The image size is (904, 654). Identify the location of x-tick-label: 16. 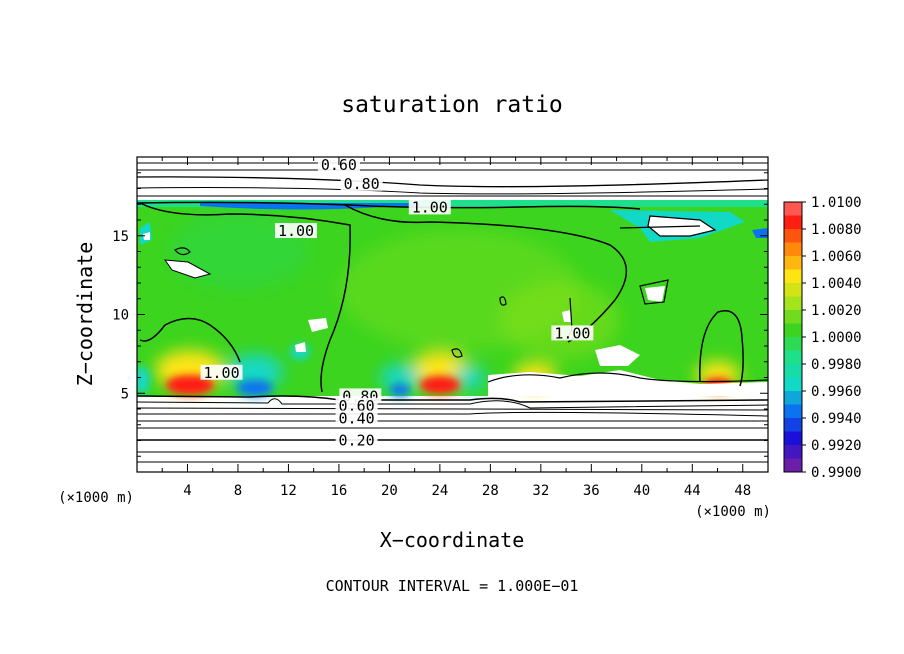
(338, 491).